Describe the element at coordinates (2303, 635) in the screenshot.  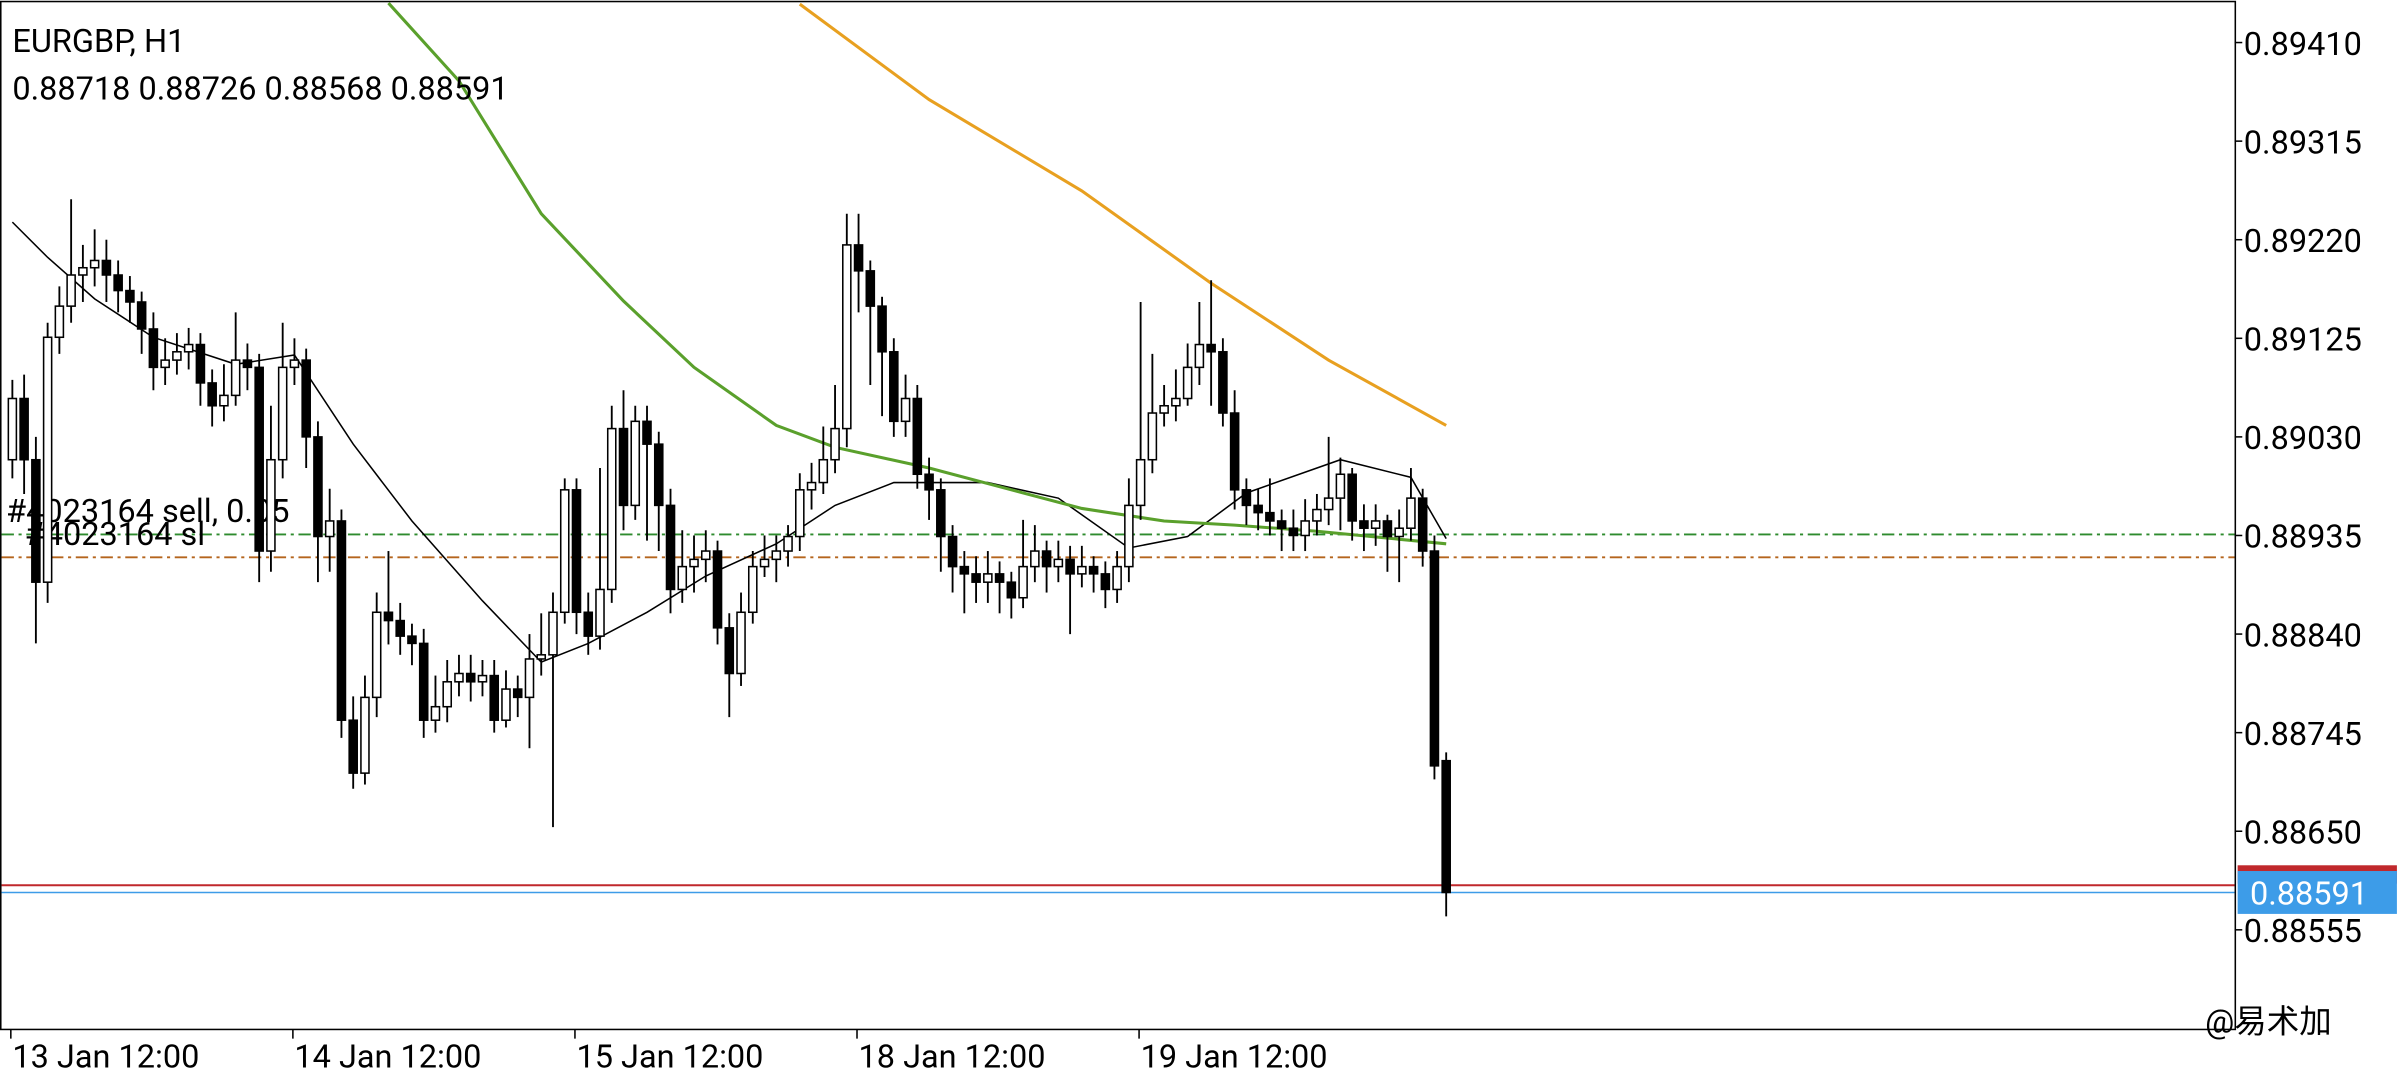
I see `y-tick-label: 0.88840` at that location.